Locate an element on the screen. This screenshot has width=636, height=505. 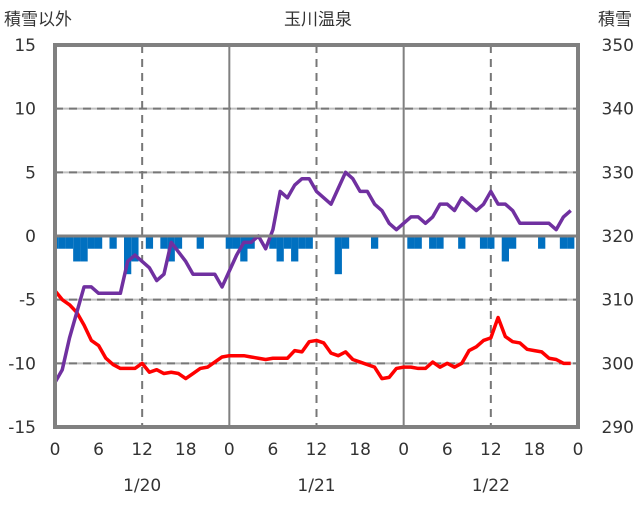
chart-title: 玉川温泉 is located at coordinates (318, 20).